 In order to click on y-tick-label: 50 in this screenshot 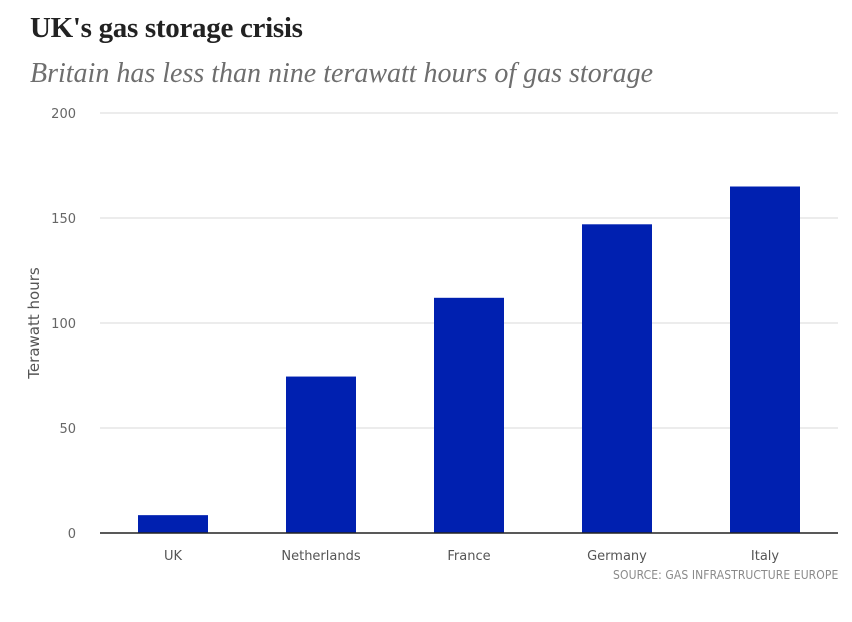, I will do `click(67, 429)`.